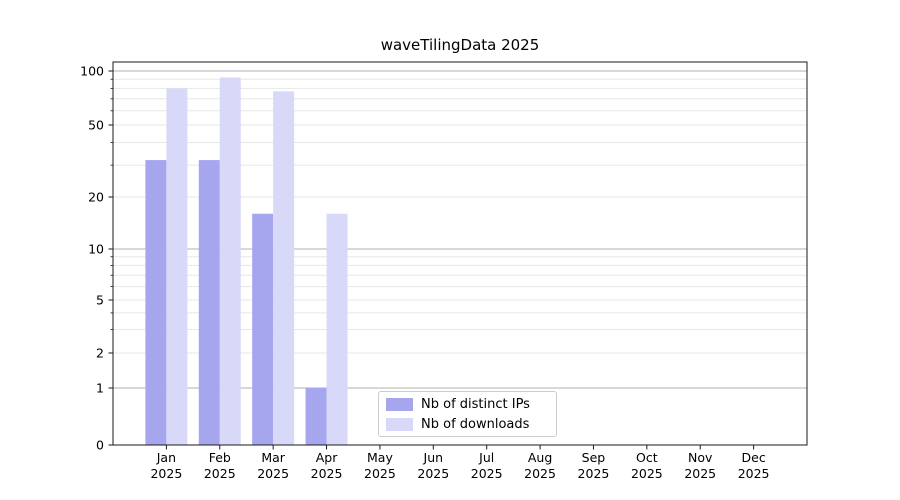  Describe the element at coordinates (327, 473) in the screenshot. I see `x-tick-label-year-apr: 2025` at that location.